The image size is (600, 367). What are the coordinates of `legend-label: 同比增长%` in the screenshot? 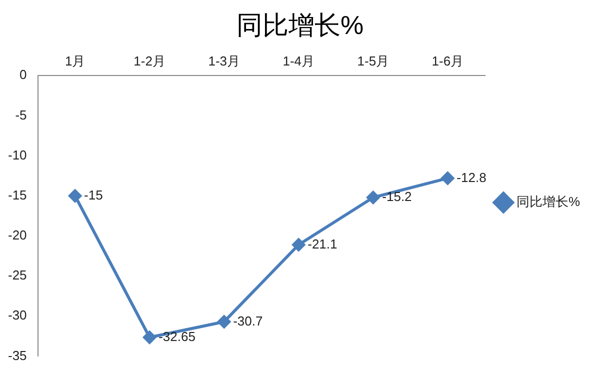 It's located at (548, 202).